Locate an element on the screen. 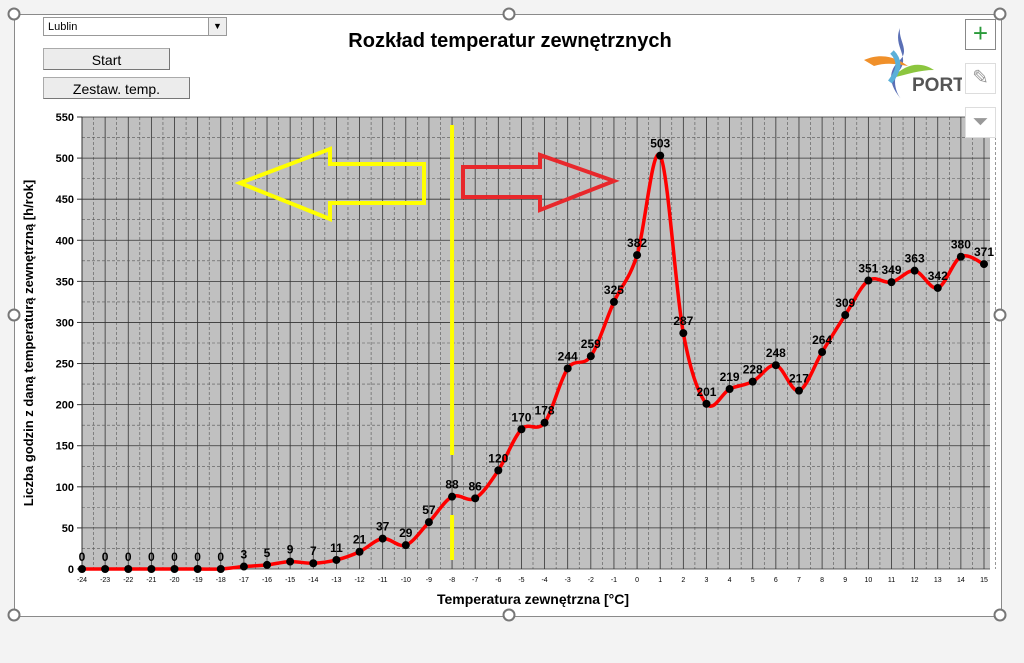  x-tick-label: 6 is located at coordinates (776, 580).